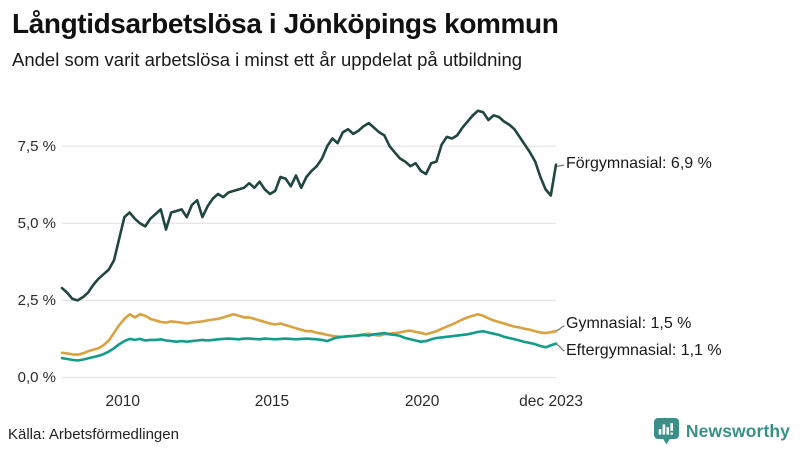 The width and height of the screenshot is (800, 450). Describe the element at coordinates (644, 350) in the screenshot. I see `series-annotation-eftergymnasial: Eftergymnasial: 1,1 %` at that location.